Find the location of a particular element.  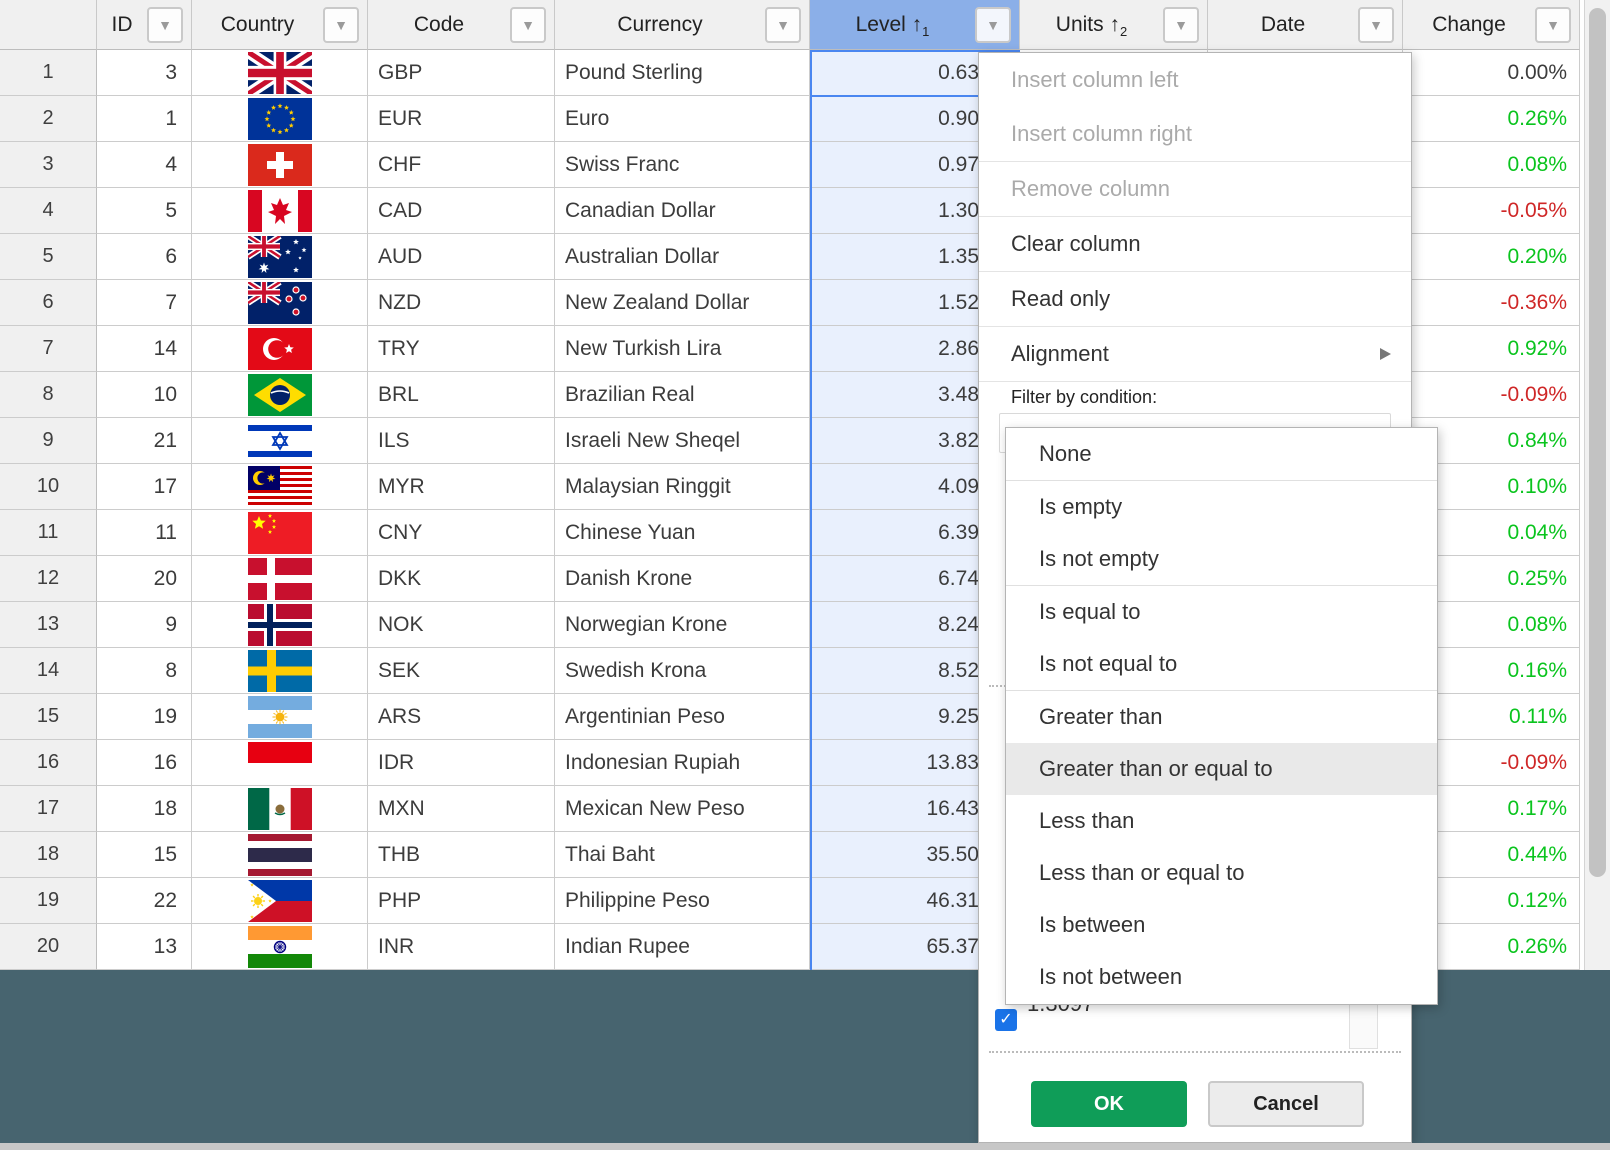

cell-id: 5 is located at coordinates (144, 211).